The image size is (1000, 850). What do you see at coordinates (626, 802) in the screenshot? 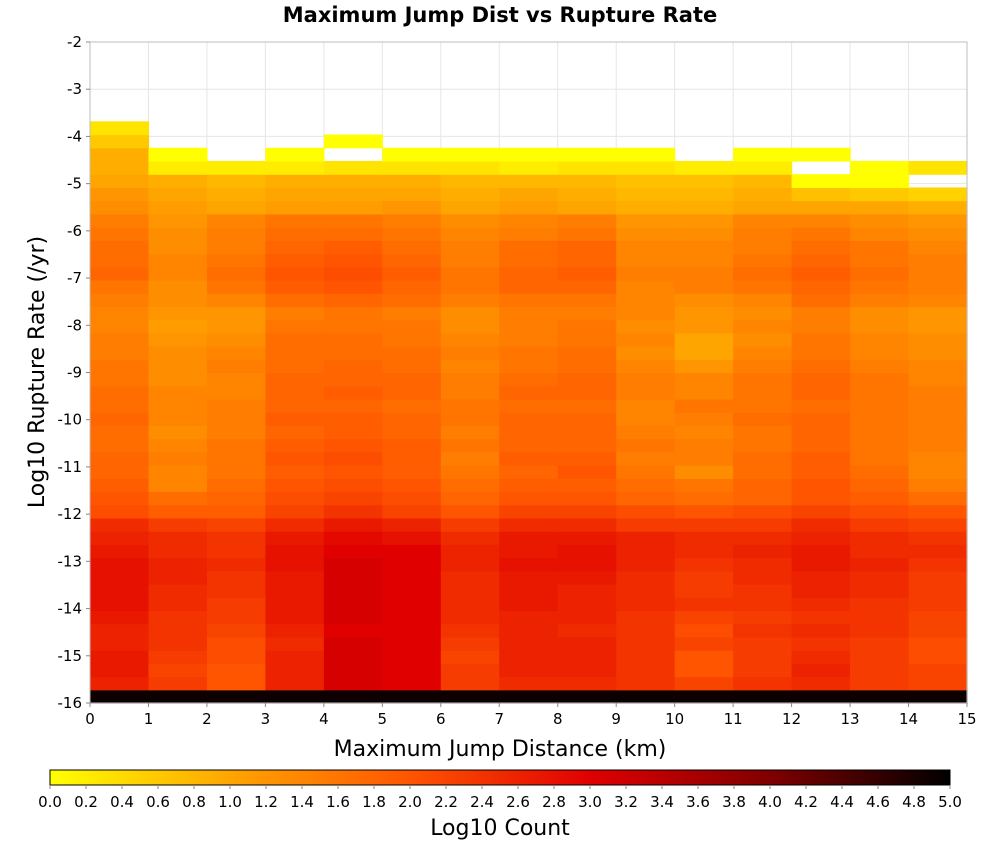
I see `colorbar-tick-label: 3.2` at bounding box center [626, 802].